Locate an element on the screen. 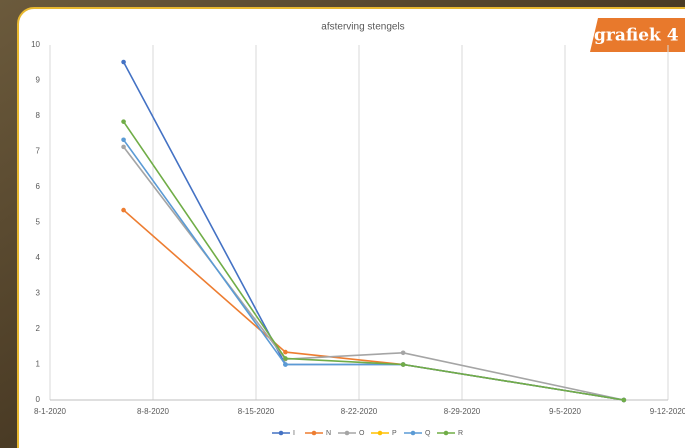 The height and width of the screenshot is (448, 685). x-tick-label: 8-15-2020 is located at coordinates (256, 411).